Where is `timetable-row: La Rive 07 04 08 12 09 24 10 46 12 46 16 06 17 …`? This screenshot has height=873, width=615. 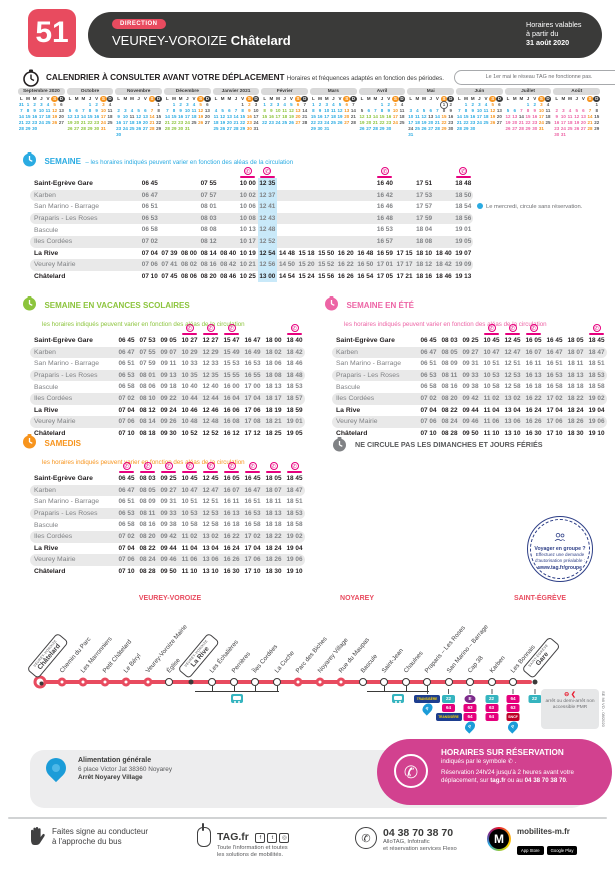 timetable-row: La Rive 07 04 08 12 09 24 10 46 12 46 16 06 17 … is located at coordinates (167, 411).